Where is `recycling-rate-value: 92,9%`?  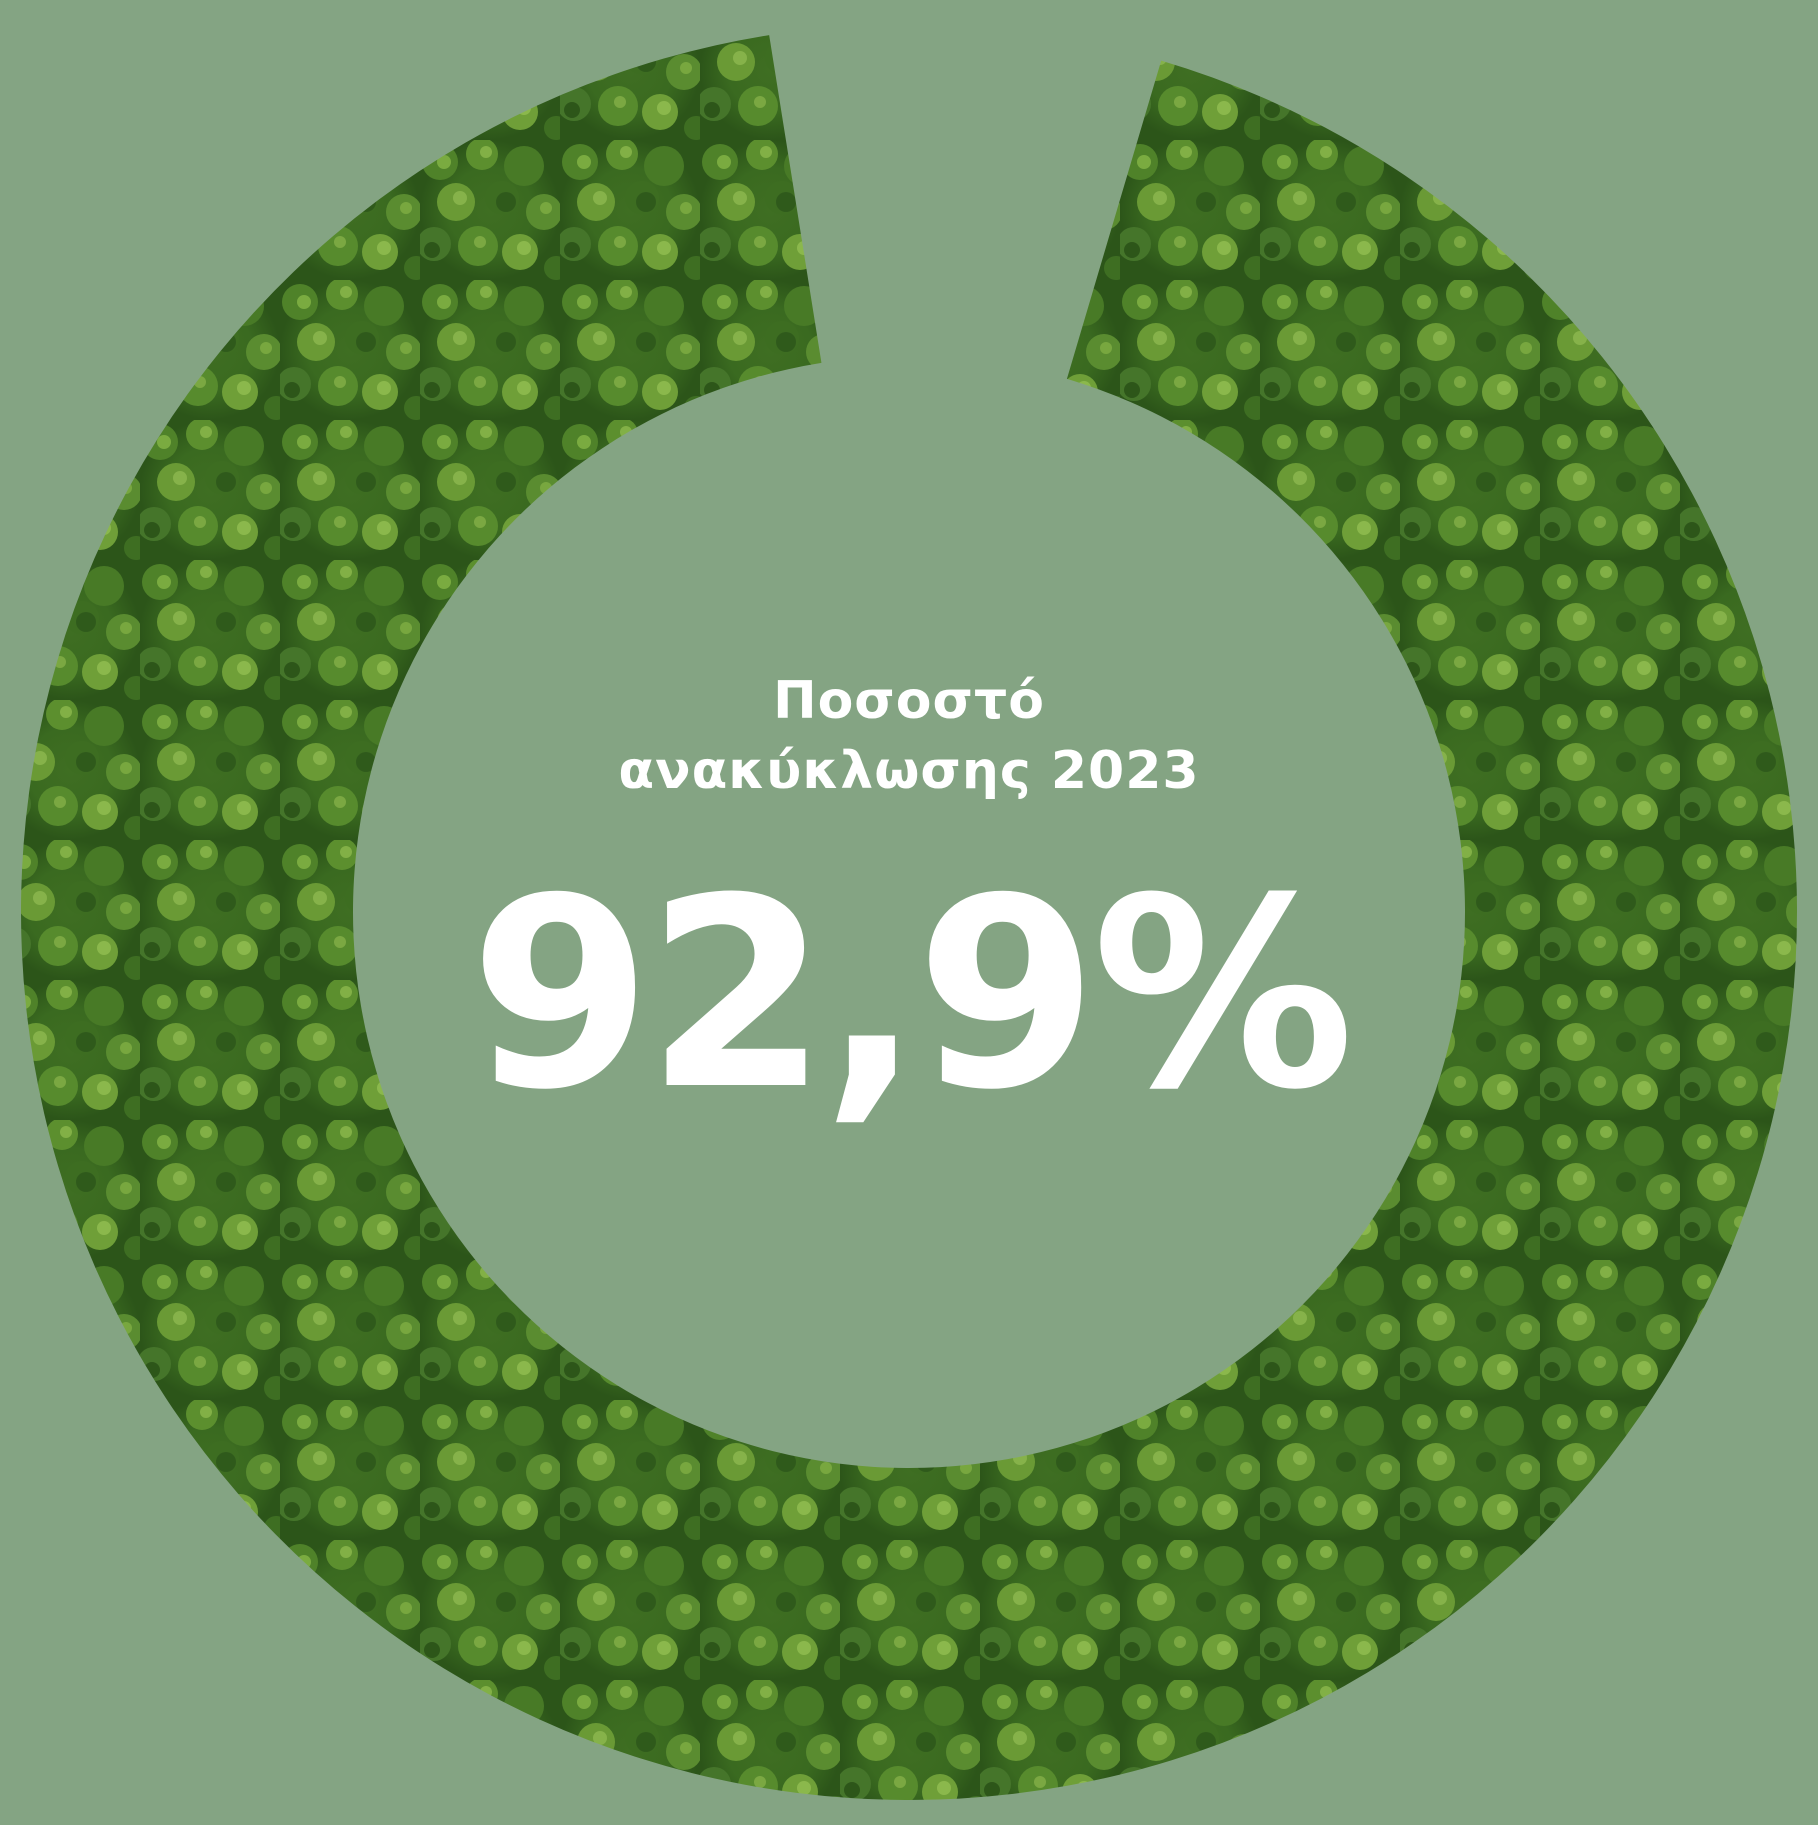
recycling-rate-value: 92,9% is located at coordinates (912, 994).